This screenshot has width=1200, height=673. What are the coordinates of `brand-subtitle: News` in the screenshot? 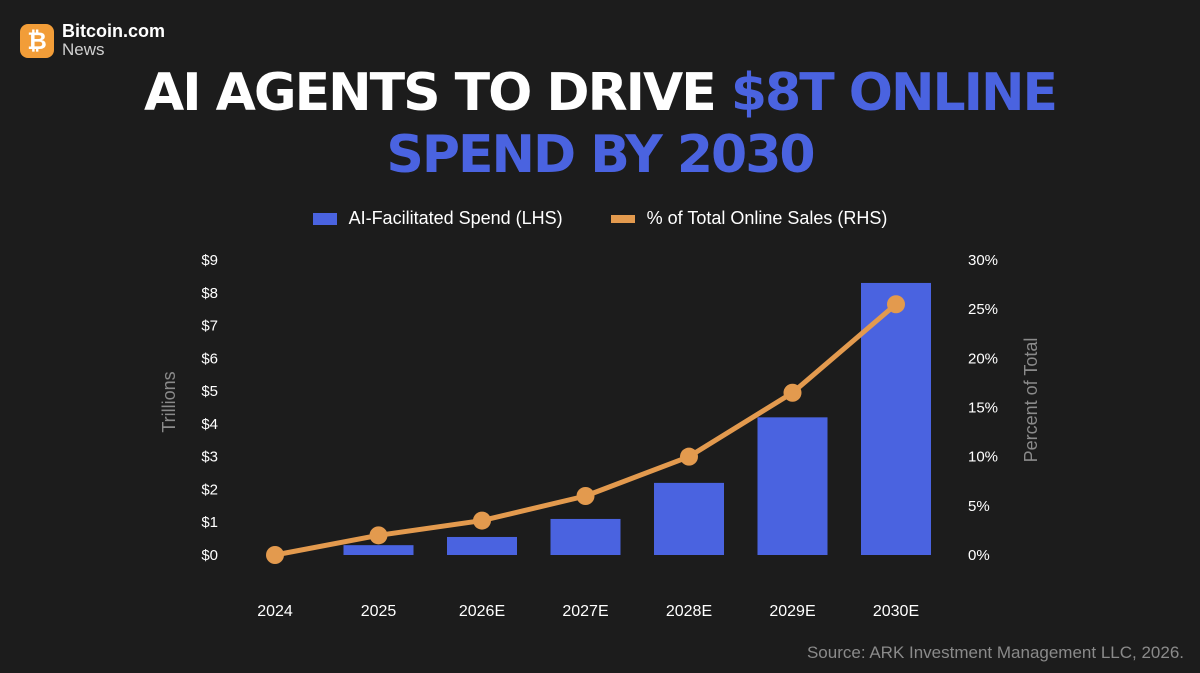 It's located at (83, 49).